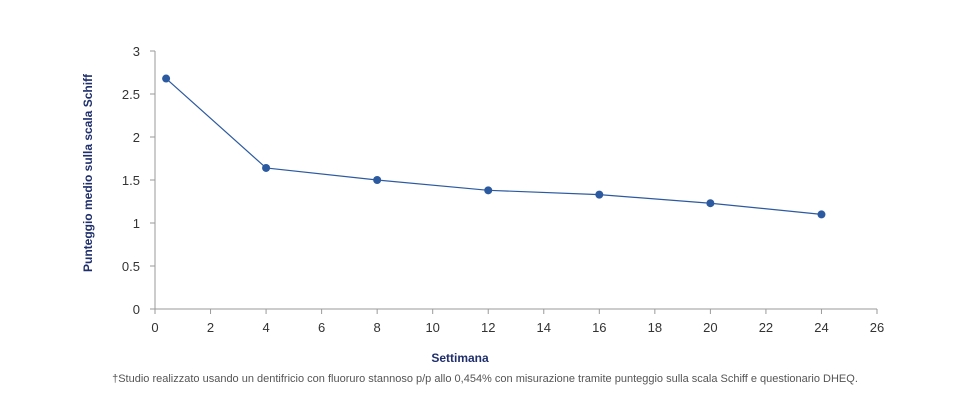 Image resolution: width=970 pixels, height=416 pixels. Describe the element at coordinates (88, 172) in the screenshot. I see `y-axis-title: Punteggio medio sulla scala Schiff` at that location.